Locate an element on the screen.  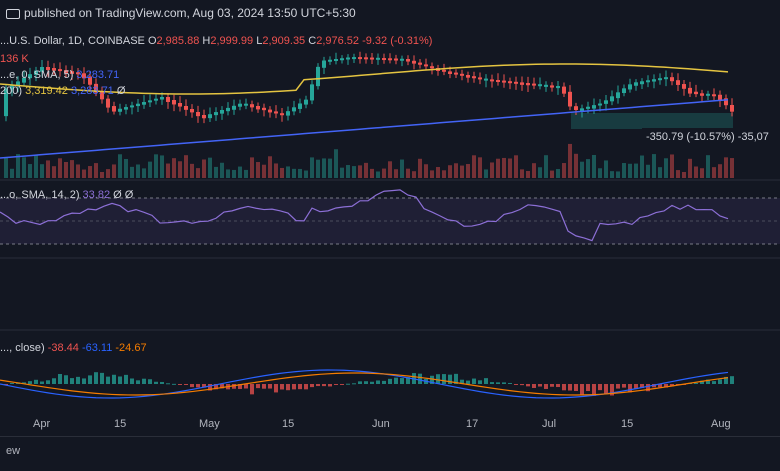
signal-value: -24.67 is located at coordinates (131, 348).